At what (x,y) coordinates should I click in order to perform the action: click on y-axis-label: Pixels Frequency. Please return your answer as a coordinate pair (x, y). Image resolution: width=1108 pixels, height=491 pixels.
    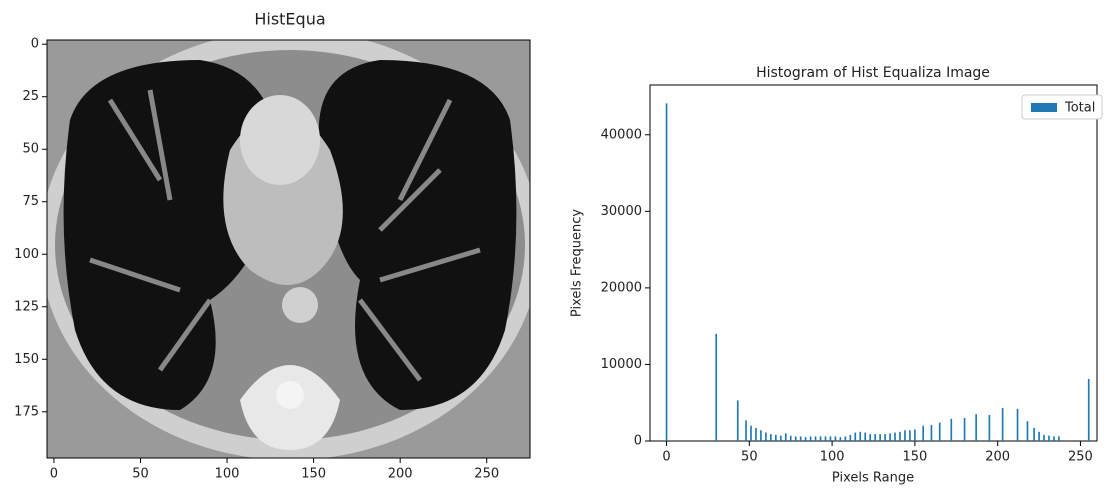
    Looking at the image, I should click on (577, 263).